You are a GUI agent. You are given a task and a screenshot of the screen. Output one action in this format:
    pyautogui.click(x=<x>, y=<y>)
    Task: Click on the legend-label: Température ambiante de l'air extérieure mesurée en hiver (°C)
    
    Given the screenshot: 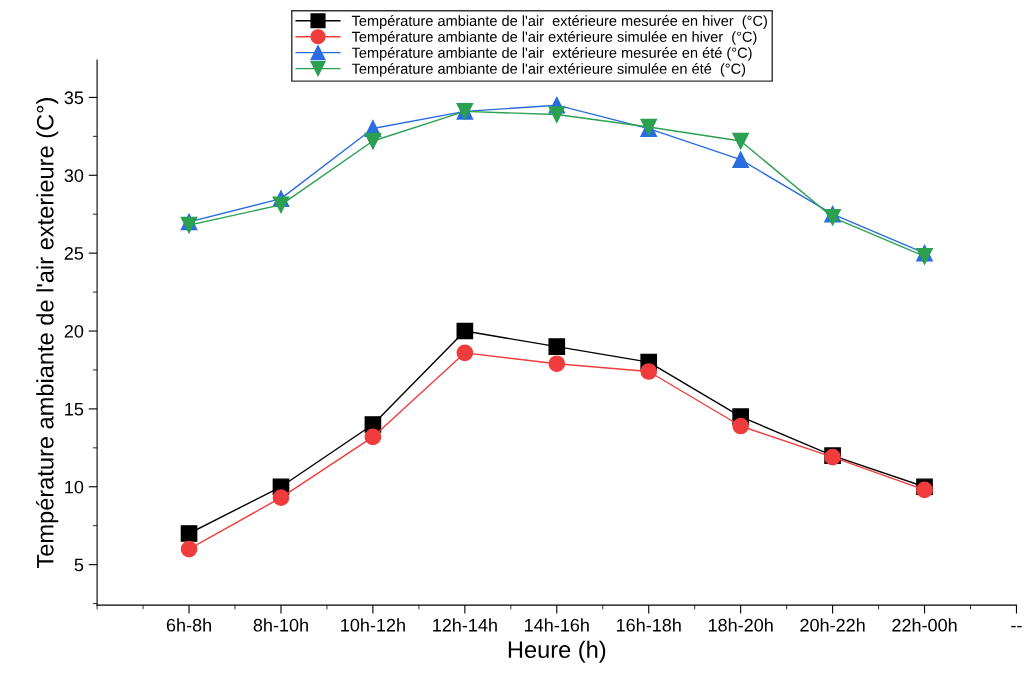 What is the action you would take?
    pyautogui.click(x=559, y=22)
    